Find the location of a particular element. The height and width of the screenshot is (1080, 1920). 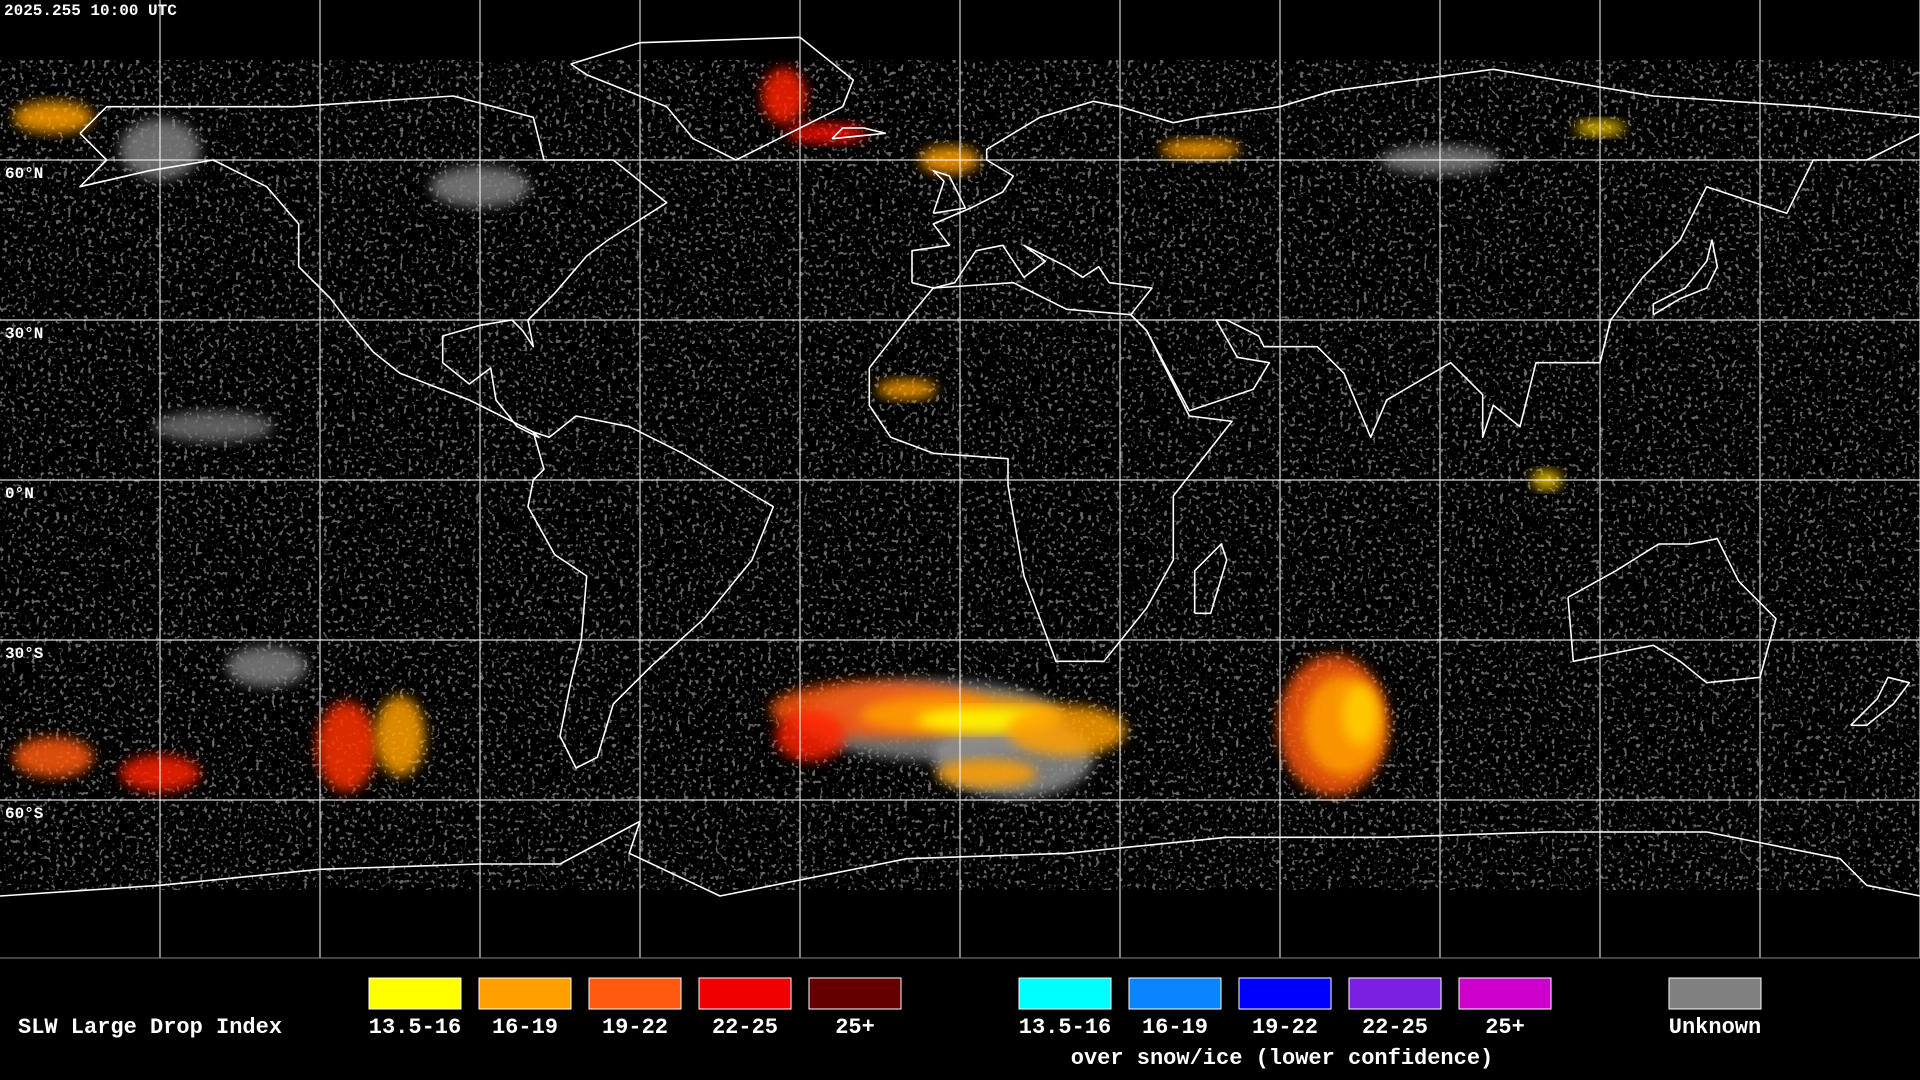

latitude-label: 0°N is located at coordinates (19, 494).